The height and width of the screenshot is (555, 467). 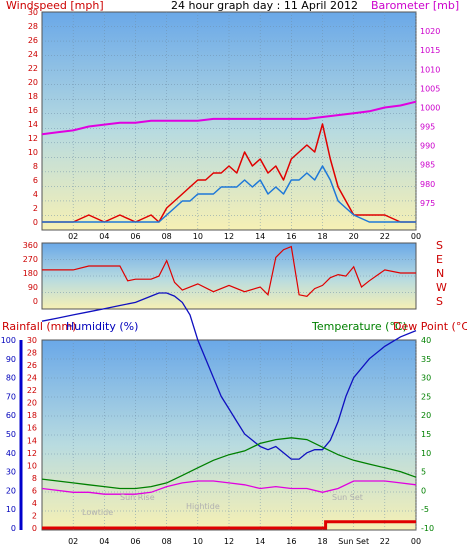 I want to click on wind-tick-label: 26, so click(x=33, y=40).